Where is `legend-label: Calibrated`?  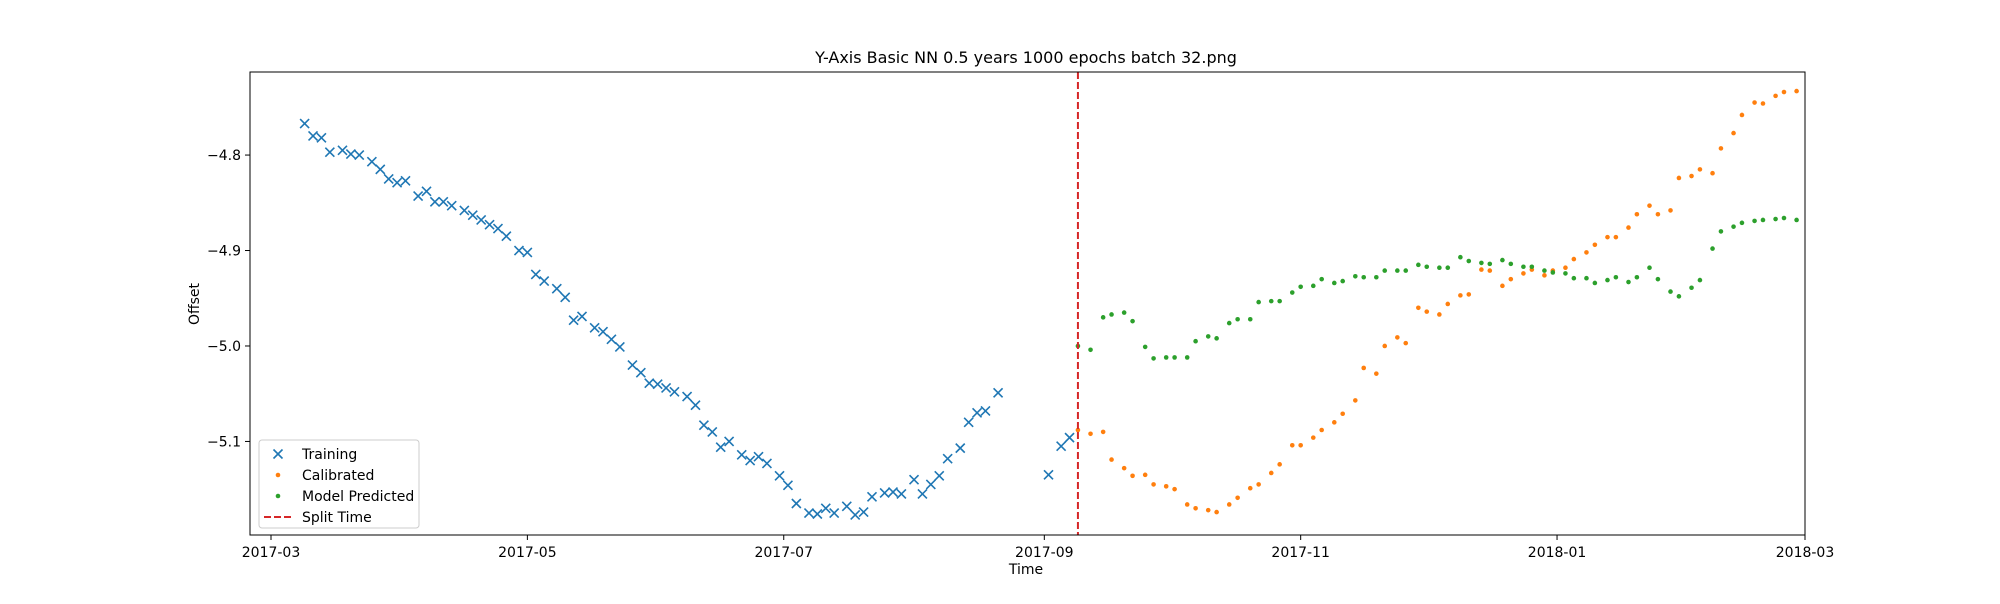
legend-label: Calibrated is located at coordinates (338, 476).